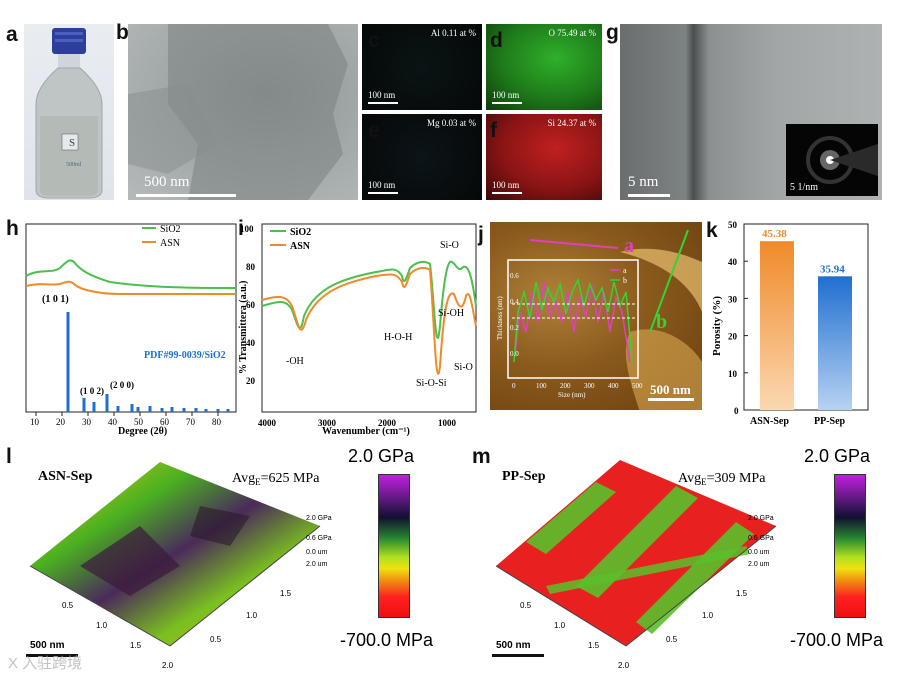  Describe the element at coordinates (759, 564) in the screenshot. I see `z-tick-m-3: 2.0 um` at that location.